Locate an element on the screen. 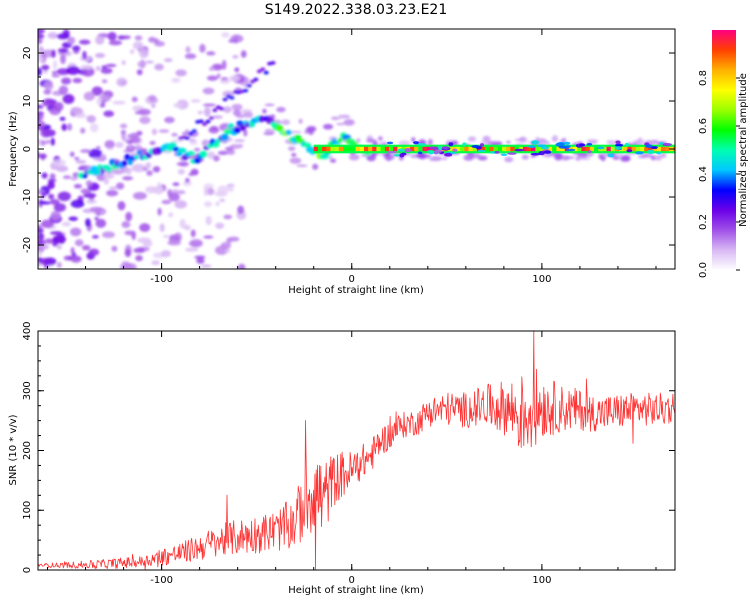  colorbar-tick-label: 0.4 is located at coordinates (703, 174).